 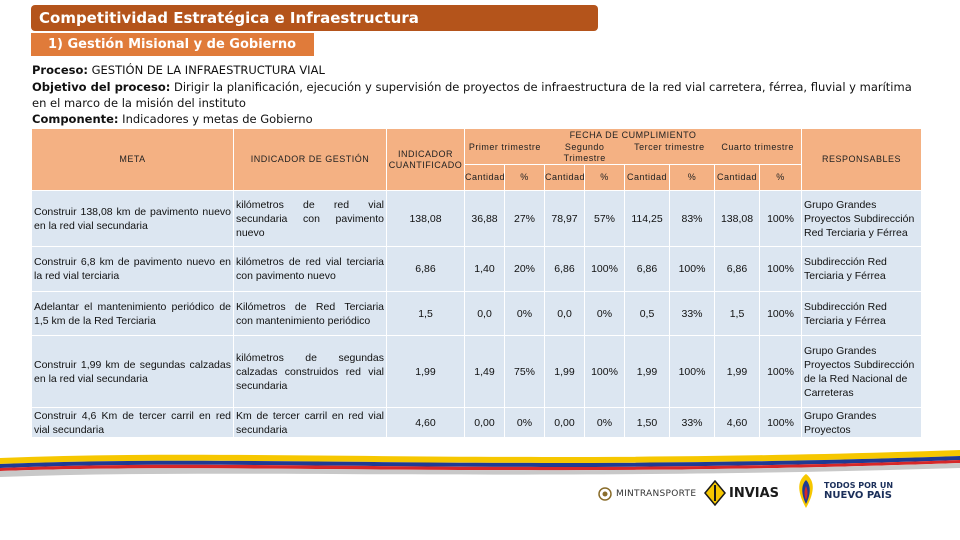 What do you see at coordinates (754, 493) in the screenshot?
I see `invias-text: INVIAS` at bounding box center [754, 493].